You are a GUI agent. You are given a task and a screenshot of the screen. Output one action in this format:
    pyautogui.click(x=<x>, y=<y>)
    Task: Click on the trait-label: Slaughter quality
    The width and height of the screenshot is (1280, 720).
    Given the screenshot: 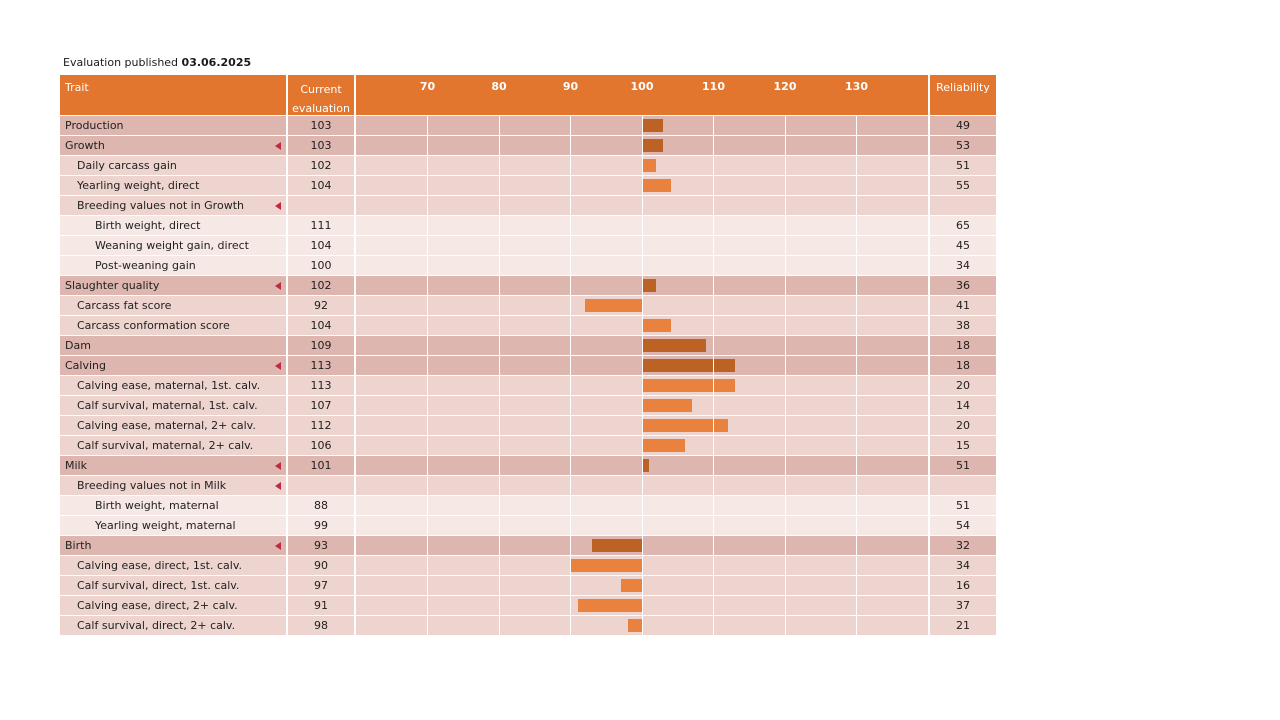 What is the action you would take?
    pyautogui.click(x=112, y=285)
    